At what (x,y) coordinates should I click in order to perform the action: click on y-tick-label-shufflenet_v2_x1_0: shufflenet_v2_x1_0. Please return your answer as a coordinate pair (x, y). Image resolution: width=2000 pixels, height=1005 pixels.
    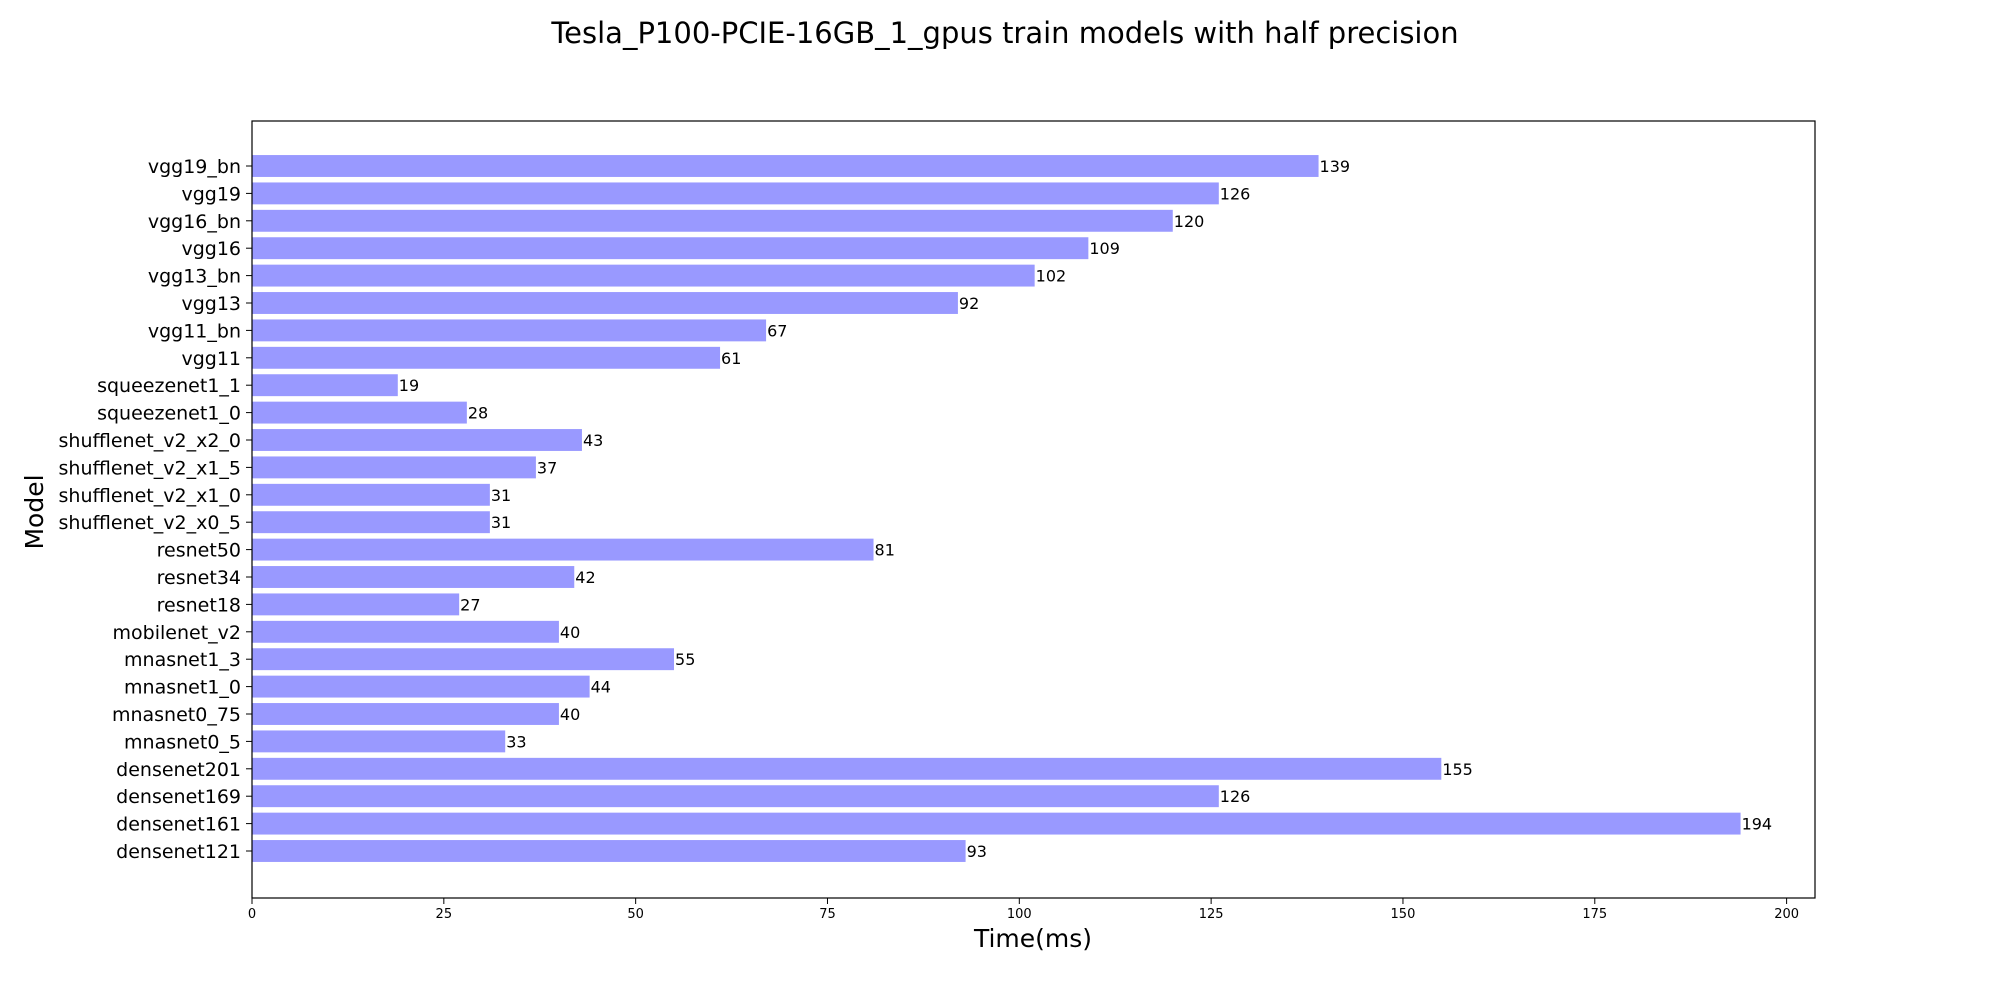
    Looking at the image, I should click on (150, 496).